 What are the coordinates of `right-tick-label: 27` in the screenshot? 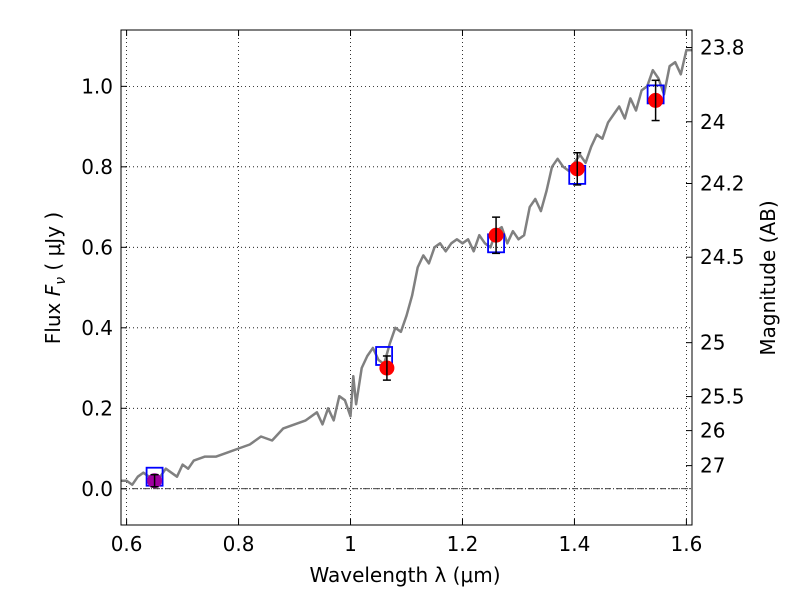 It's located at (712, 466).